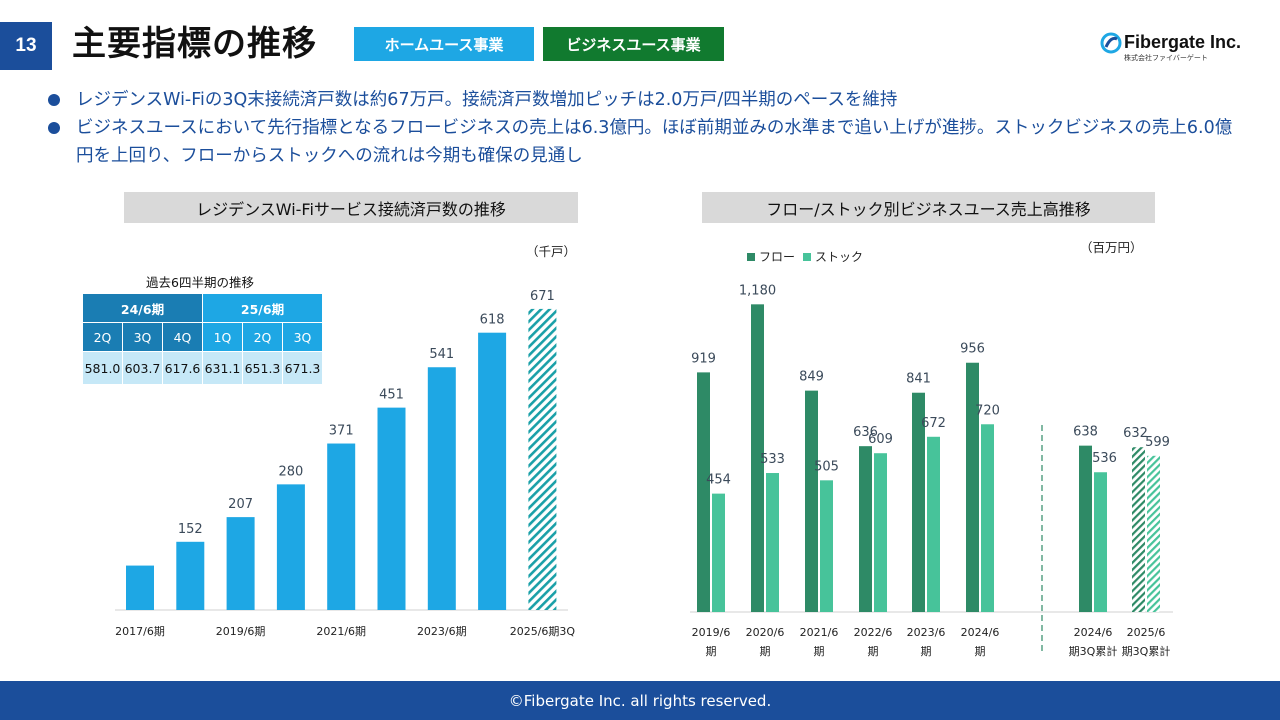 The image size is (1280, 720). Describe the element at coordinates (142, 368) in the screenshot. I see `table-value-cell: 603.7` at that location.